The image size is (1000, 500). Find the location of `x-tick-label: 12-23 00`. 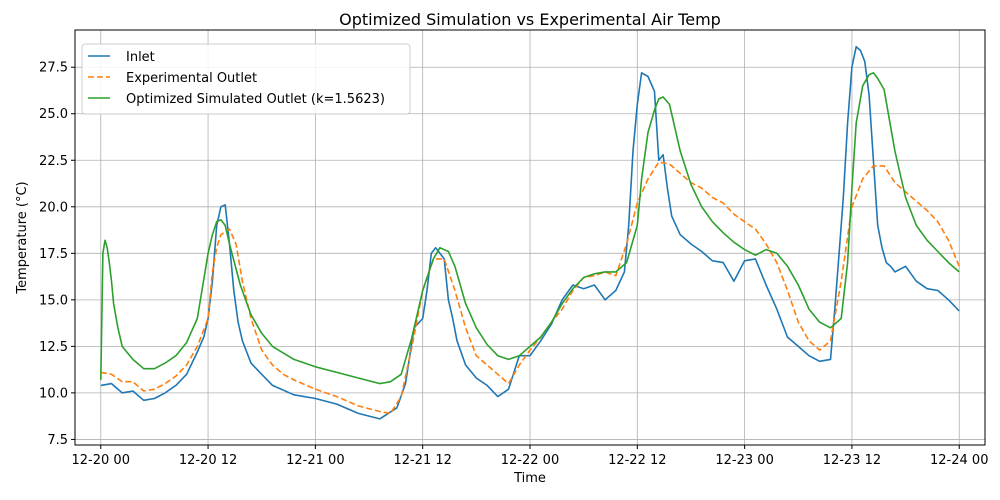

x-tick-label: 12-23 00 is located at coordinates (744, 460).